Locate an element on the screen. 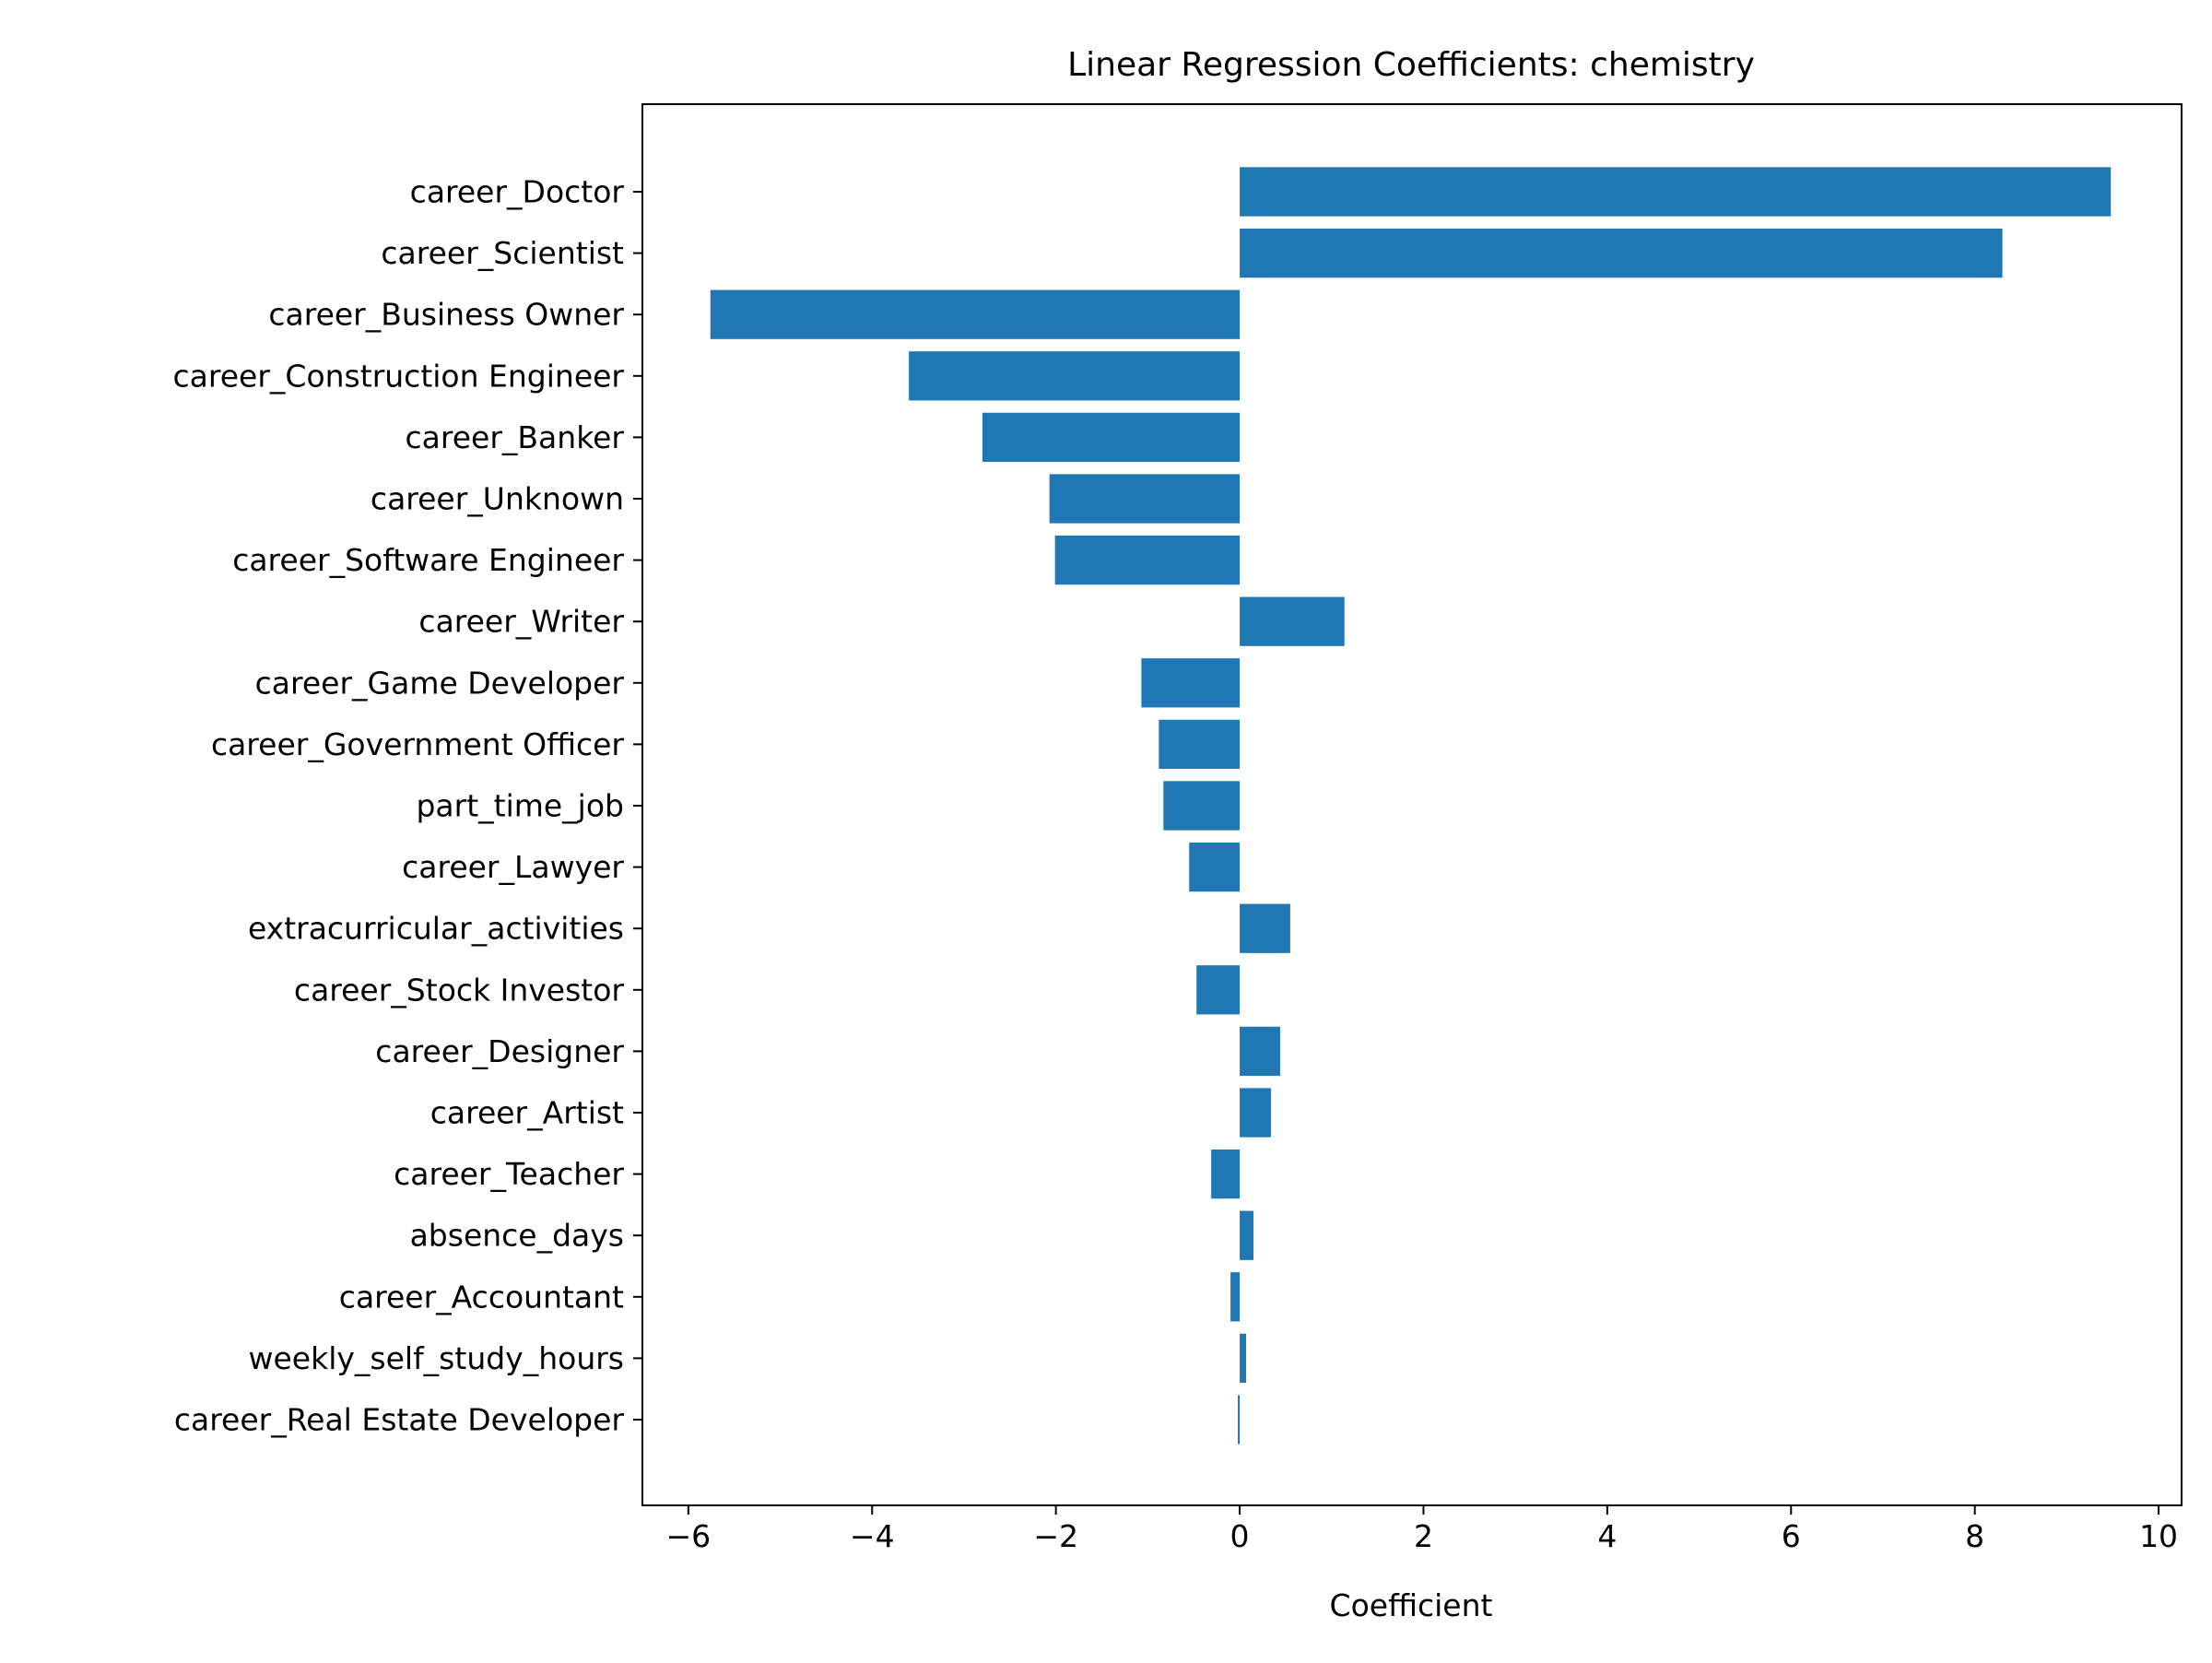 The image size is (2212, 1663). y-tick-label: absence_days is located at coordinates (517, 1236).